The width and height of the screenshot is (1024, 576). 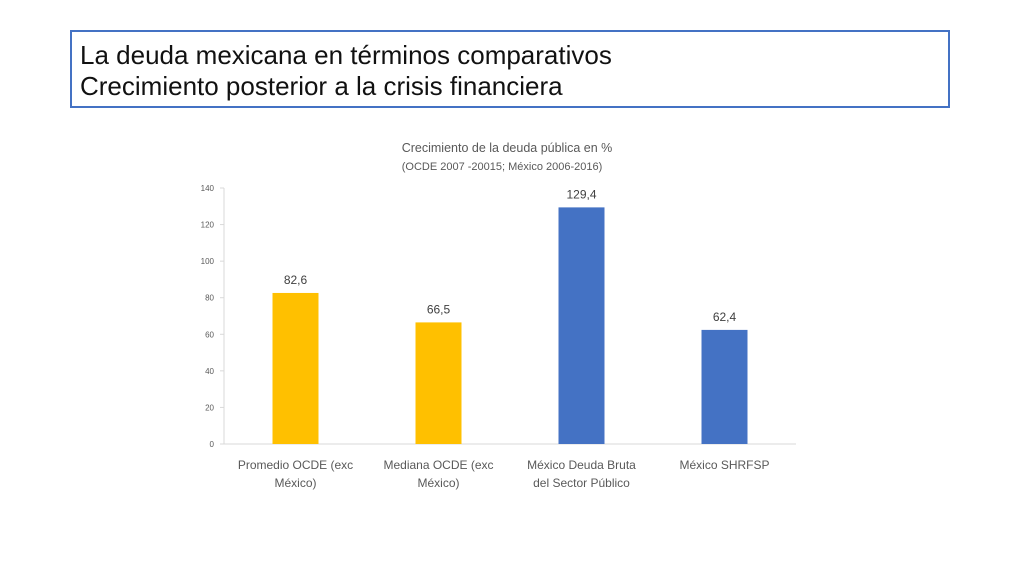 What do you see at coordinates (208, 261) in the screenshot?
I see `y-tick-label: 100` at bounding box center [208, 261].